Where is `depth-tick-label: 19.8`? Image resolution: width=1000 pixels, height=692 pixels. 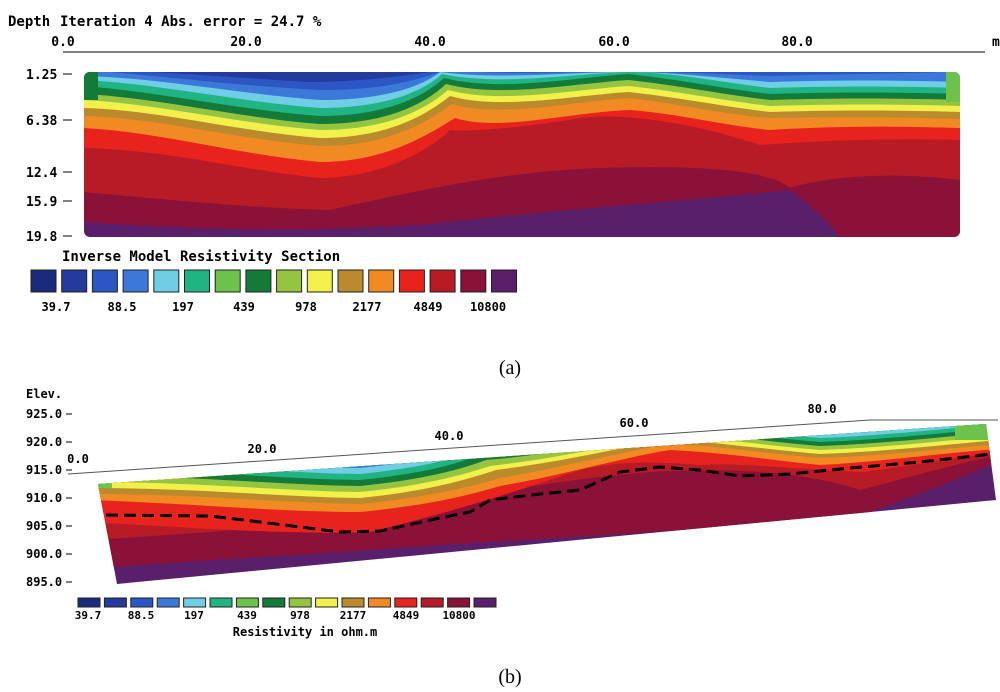 depth-tick-label: 19.8 is located at coordinates (41, 237).